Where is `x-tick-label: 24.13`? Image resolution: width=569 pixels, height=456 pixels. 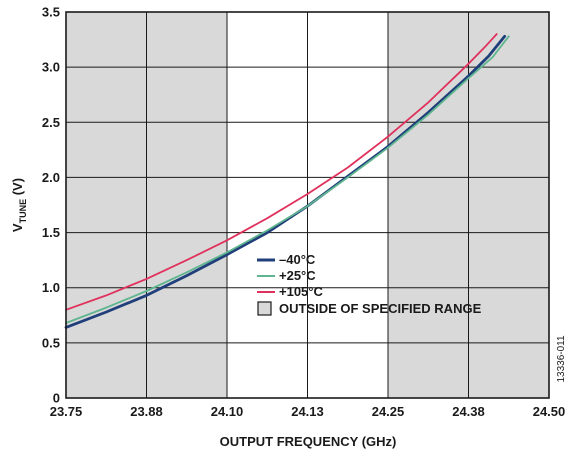
x-tick-label: 24.13 is located at coordinates (307, 411).